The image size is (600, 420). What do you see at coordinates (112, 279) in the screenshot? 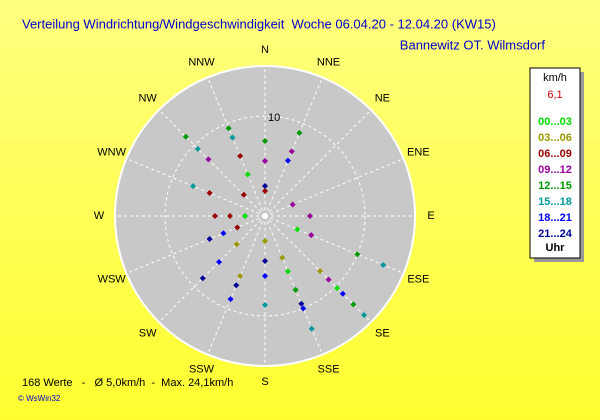
I see `direction-label: WSW` at bounding box center [112, 279].